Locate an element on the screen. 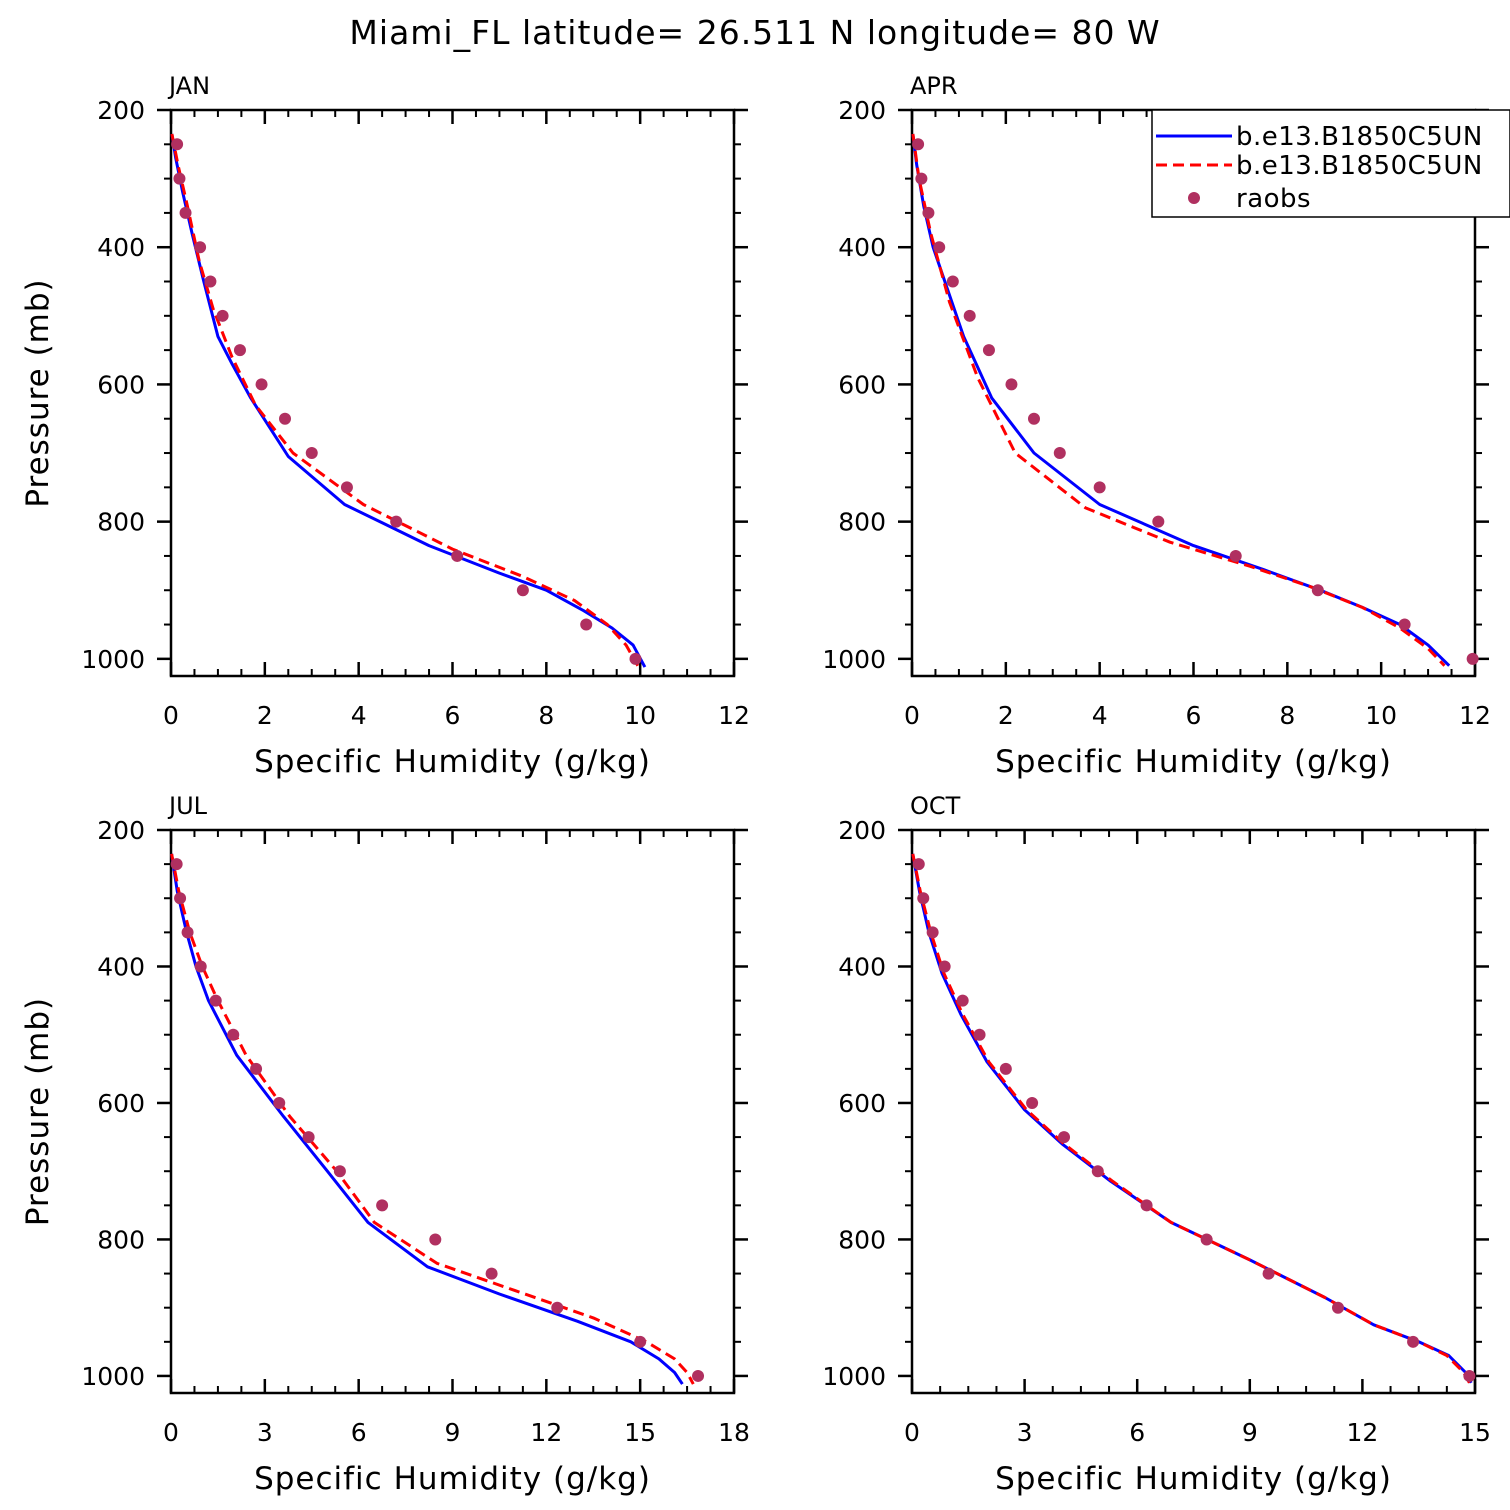 The image size is (1510, 1510). x-tick-label: 10 is located at coordinates (640, 715).